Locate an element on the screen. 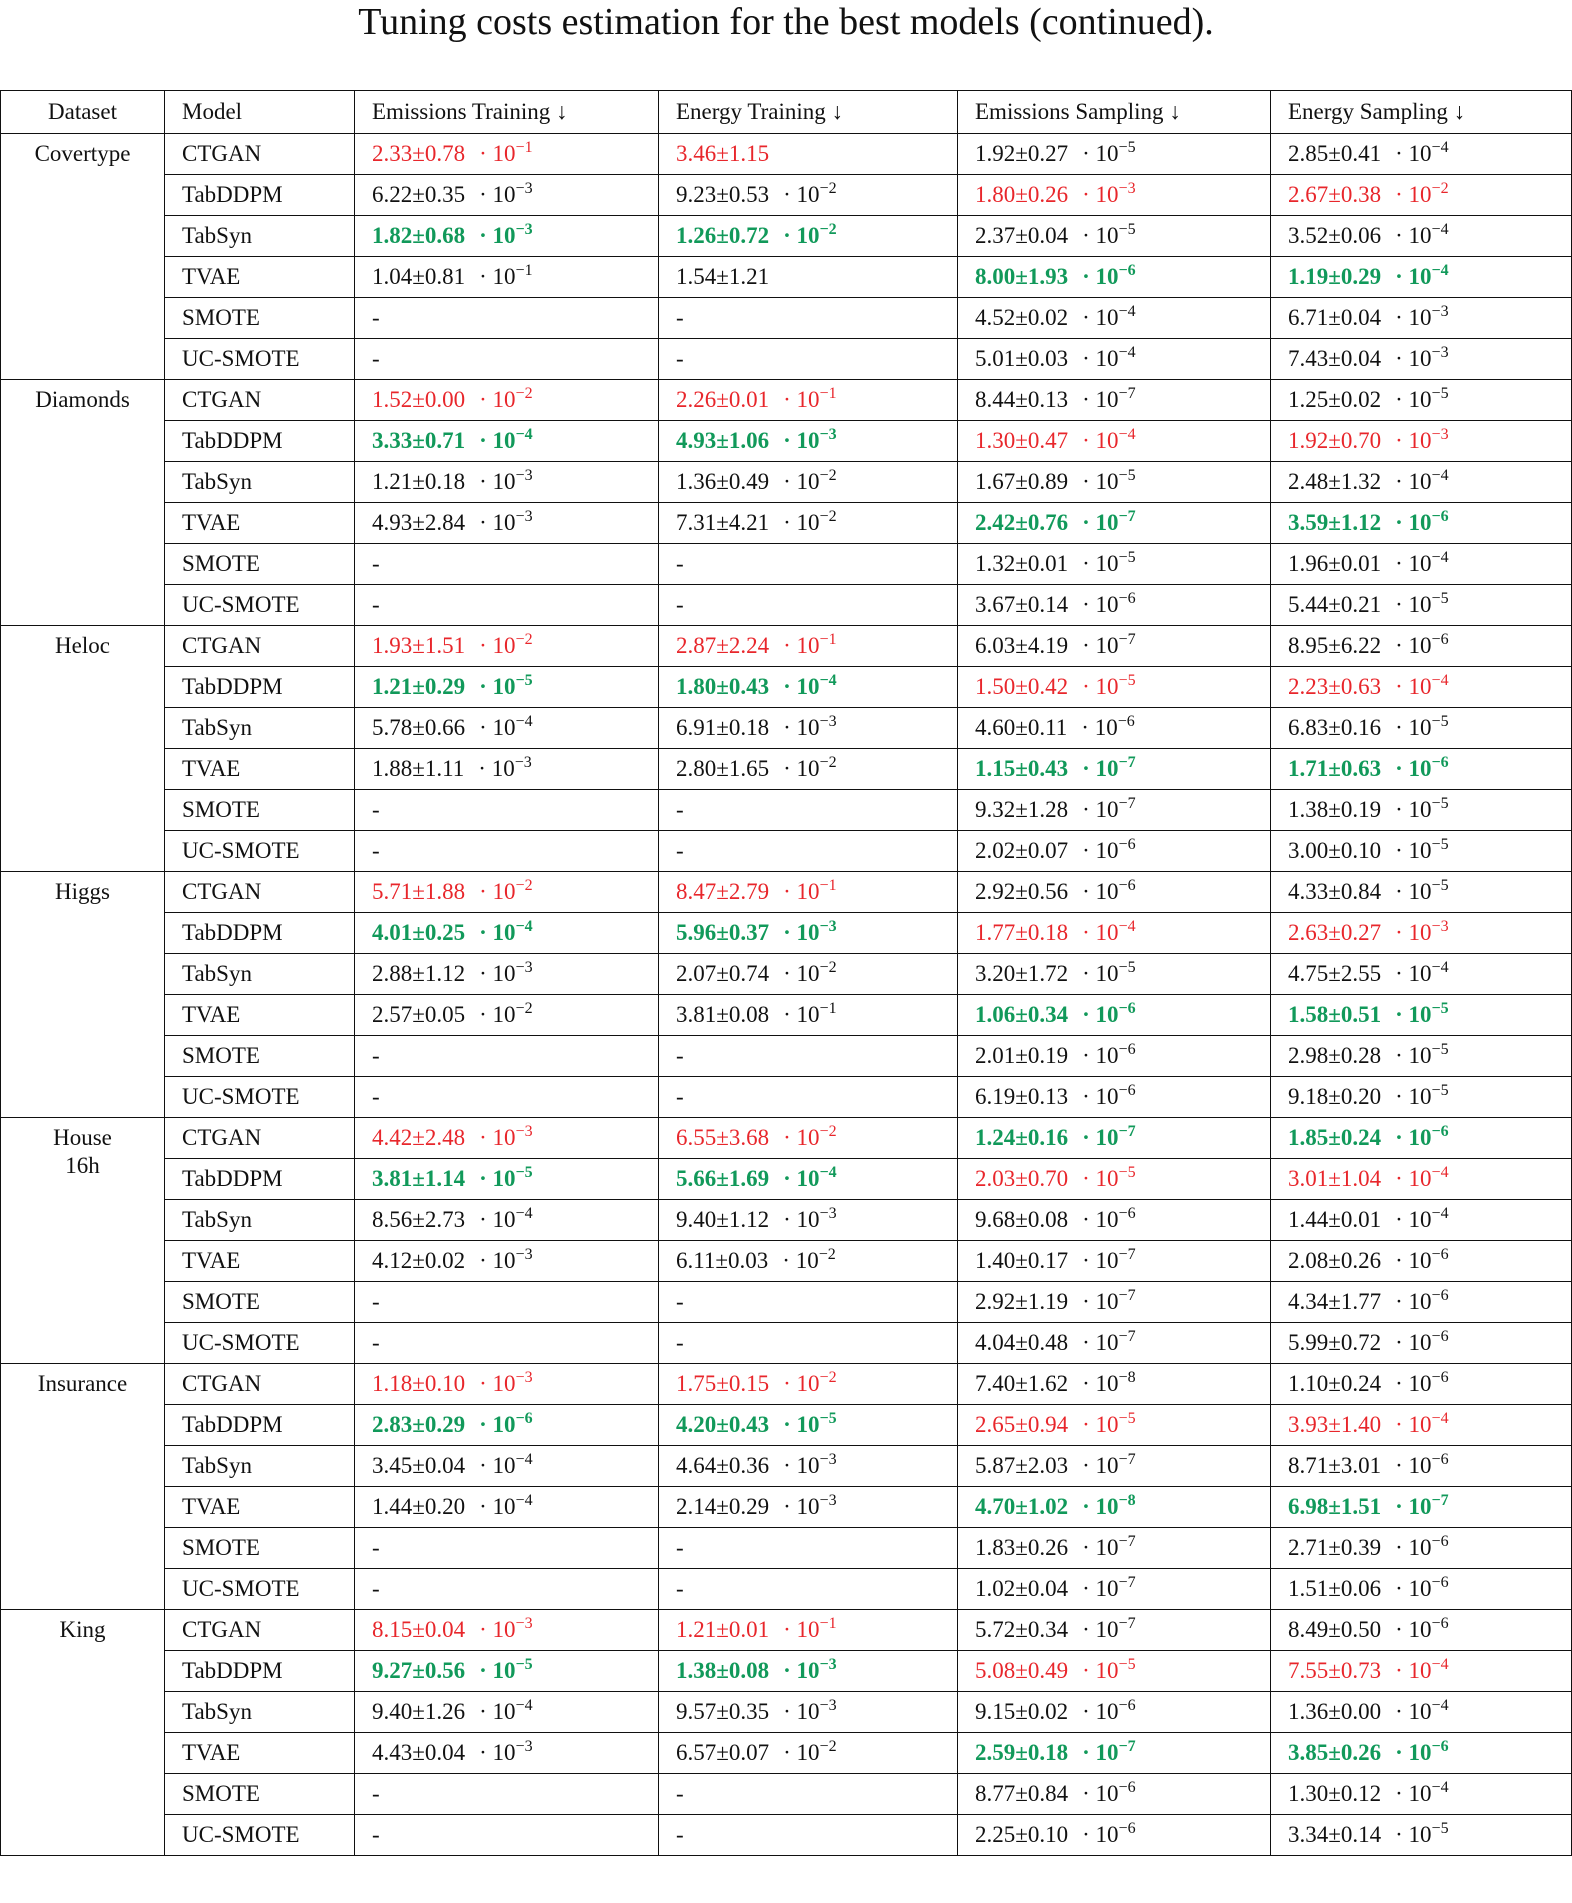 The width and height of the screenshot is (1572, 1903). value-cell: 6.55±3.68 · 10−2 is located at coordinates (808, 1138).